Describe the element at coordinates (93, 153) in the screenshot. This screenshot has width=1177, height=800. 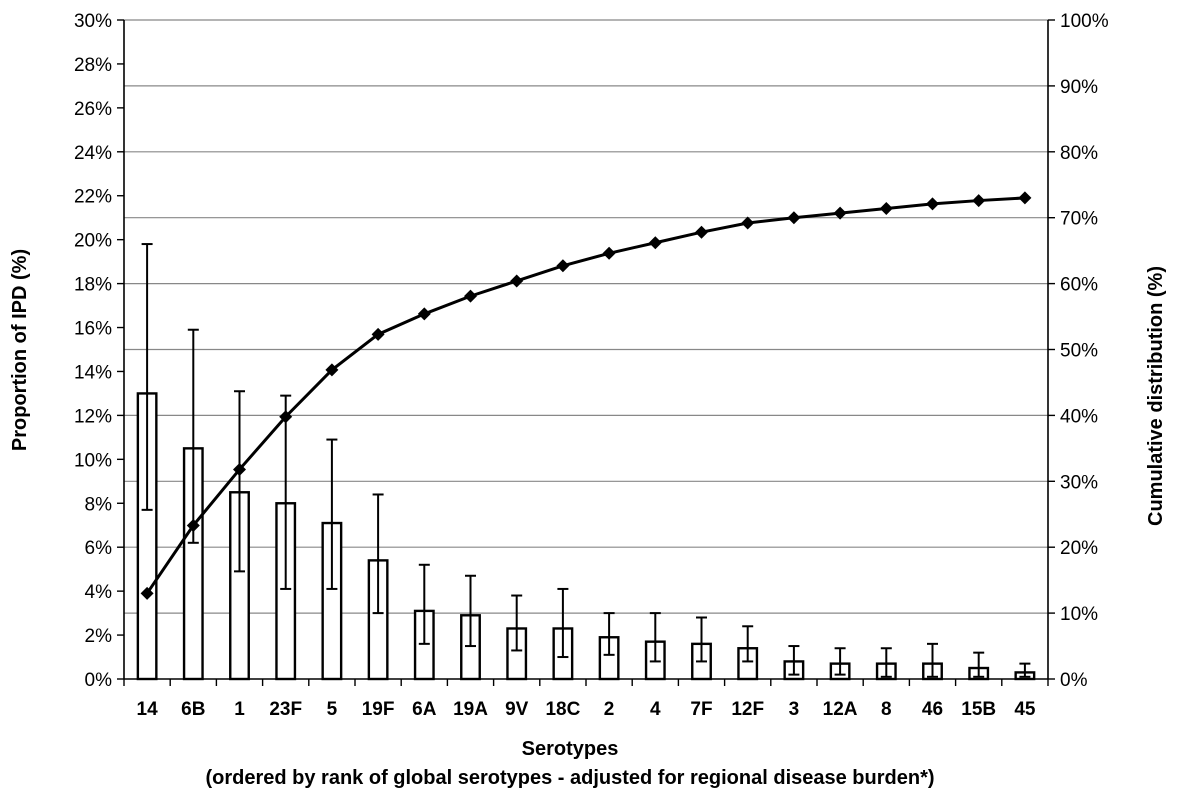
I see `y-tick-label: 24%` at that location.